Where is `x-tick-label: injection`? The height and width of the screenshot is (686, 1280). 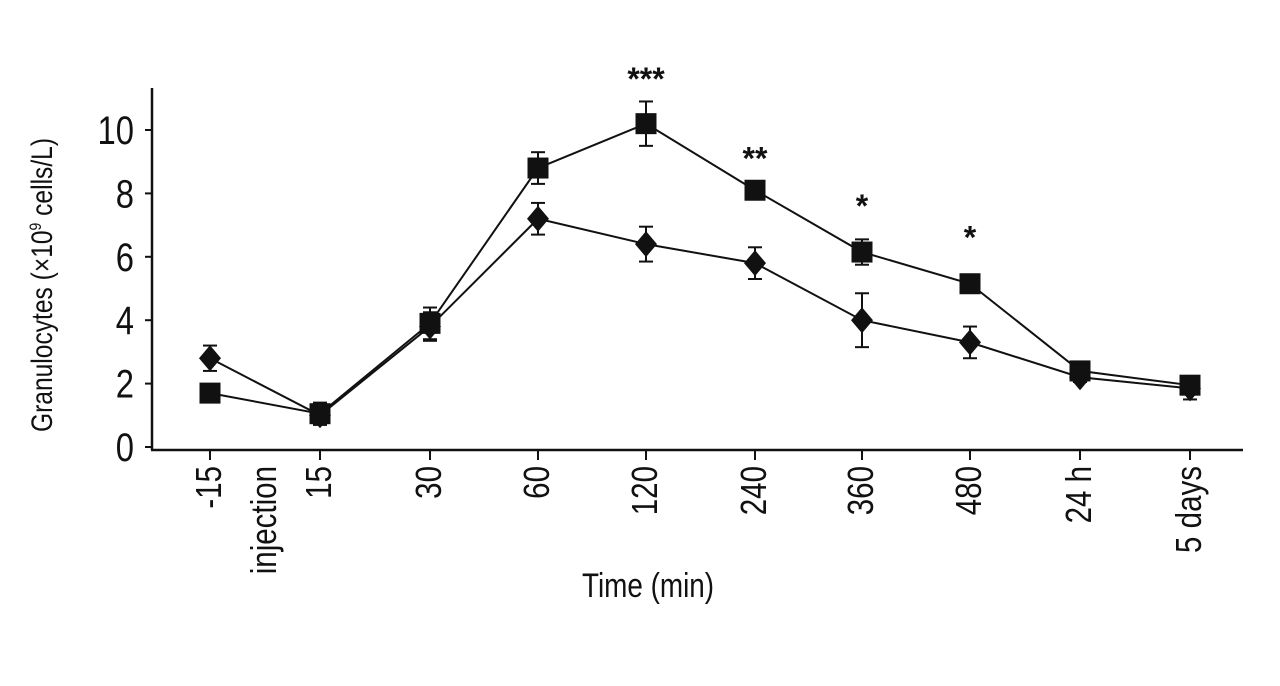
x-tick-label: injection is located at coordinates (263, 520).